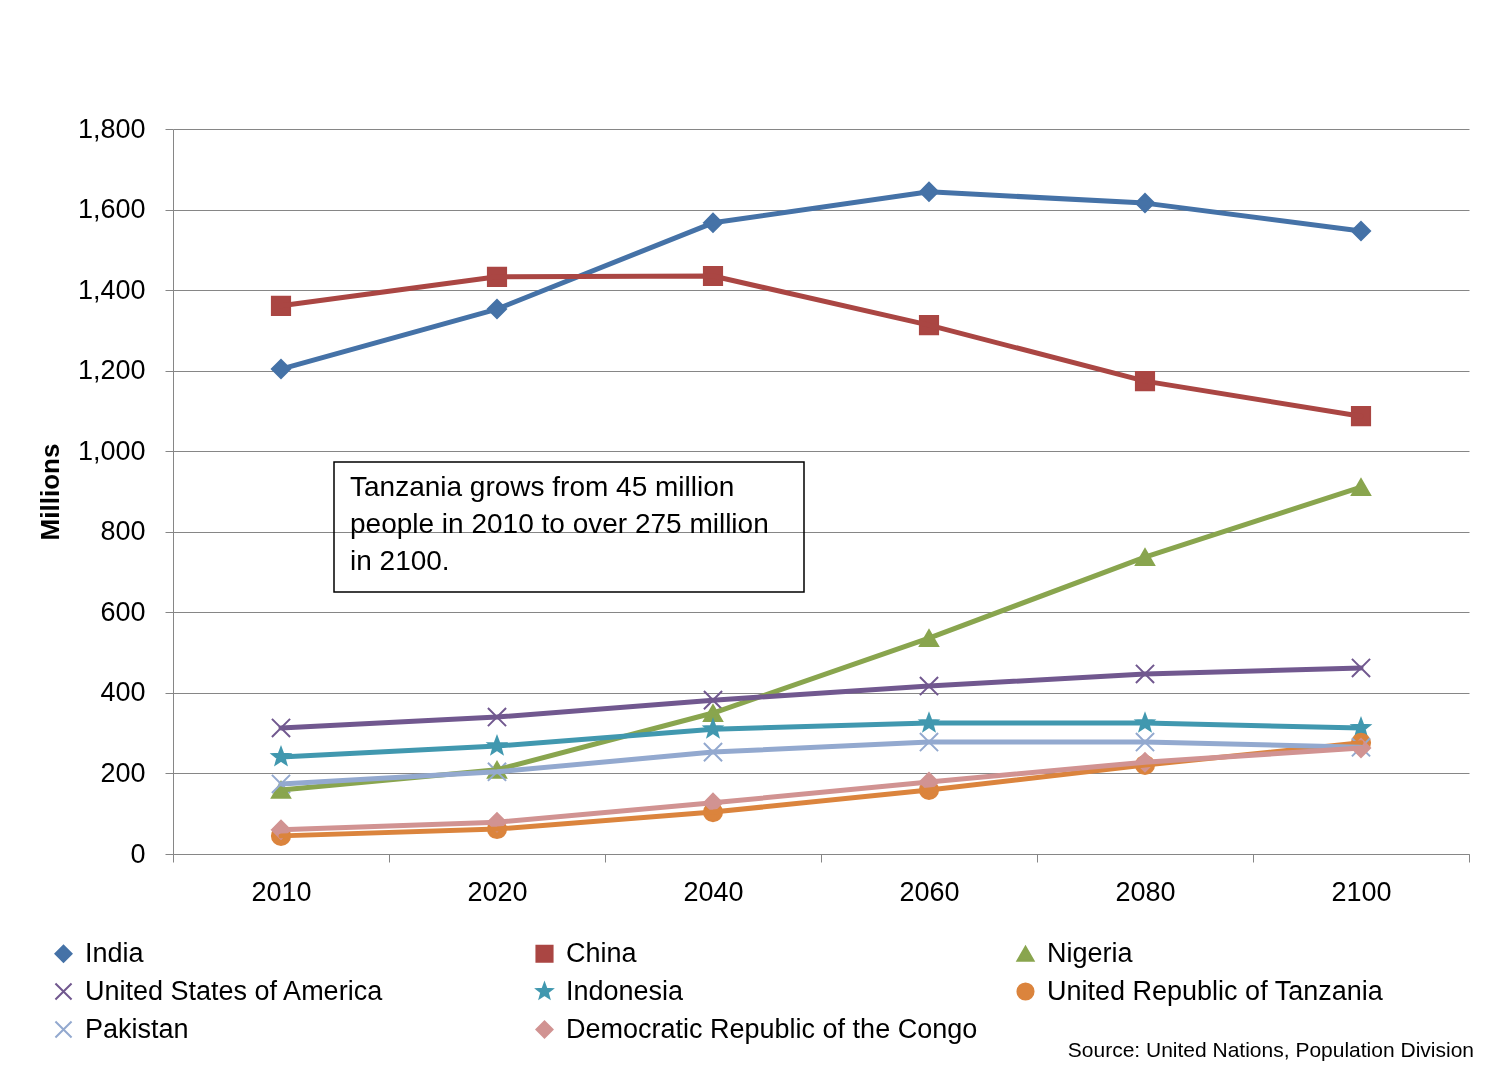 Image resolution: width=1487 pixels, height=1074 pixels. I want to click on source-note: Source: United Nations, Population Division, so click(1270, 1049).